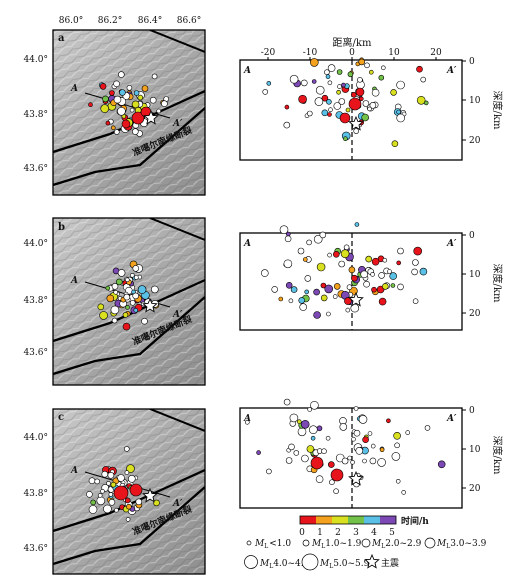 Image resolution: width=518 pixels, height=586 pixels. What do you see at coordinates (302, 533) in the screenshot?
I see `colorbar-tick-label: 0` at bounding box center [302, 533].